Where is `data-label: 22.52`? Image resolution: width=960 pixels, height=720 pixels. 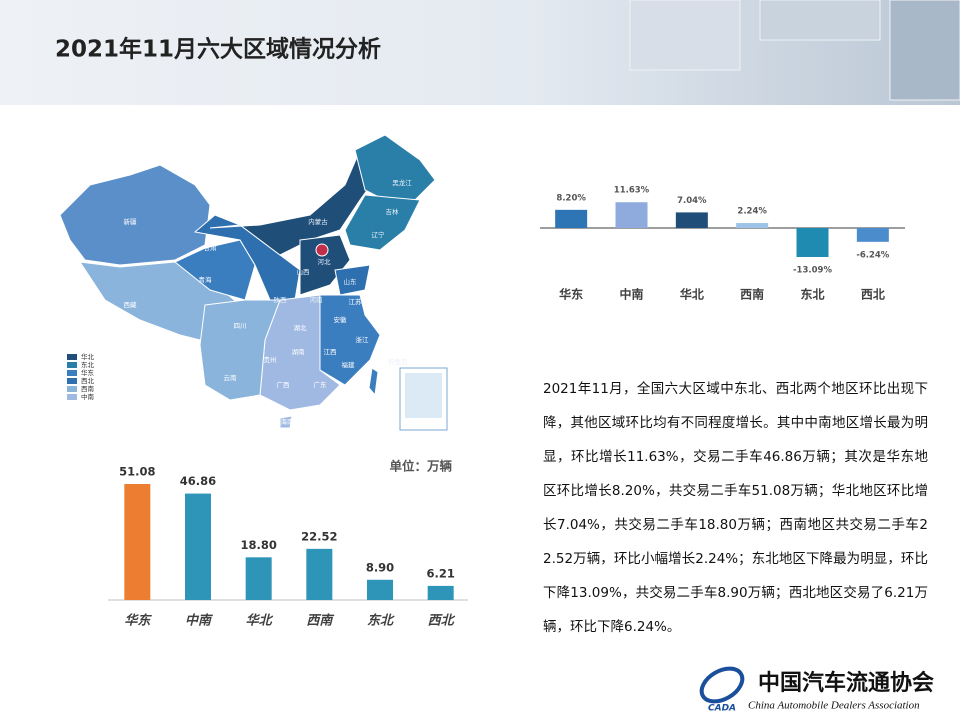 data-label: 22.52 is located at coordinates (319, 536).